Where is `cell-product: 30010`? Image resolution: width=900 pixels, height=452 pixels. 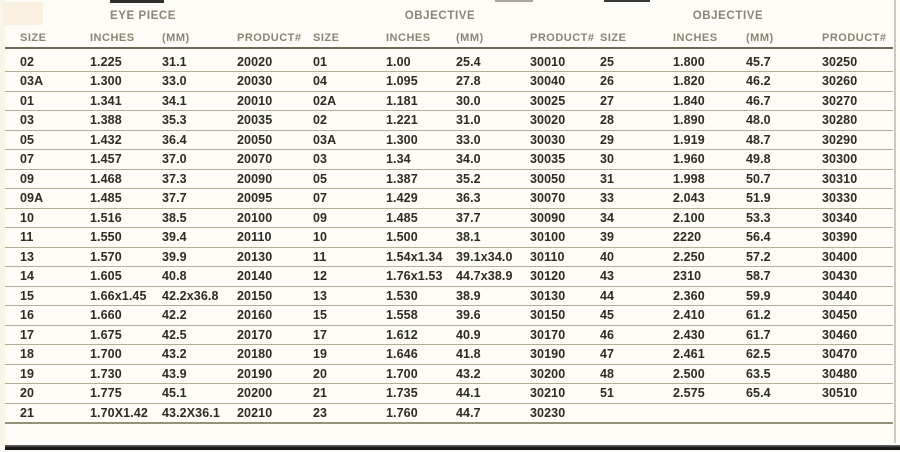
cell-product: 30010 is located at coordinates (548, 61).